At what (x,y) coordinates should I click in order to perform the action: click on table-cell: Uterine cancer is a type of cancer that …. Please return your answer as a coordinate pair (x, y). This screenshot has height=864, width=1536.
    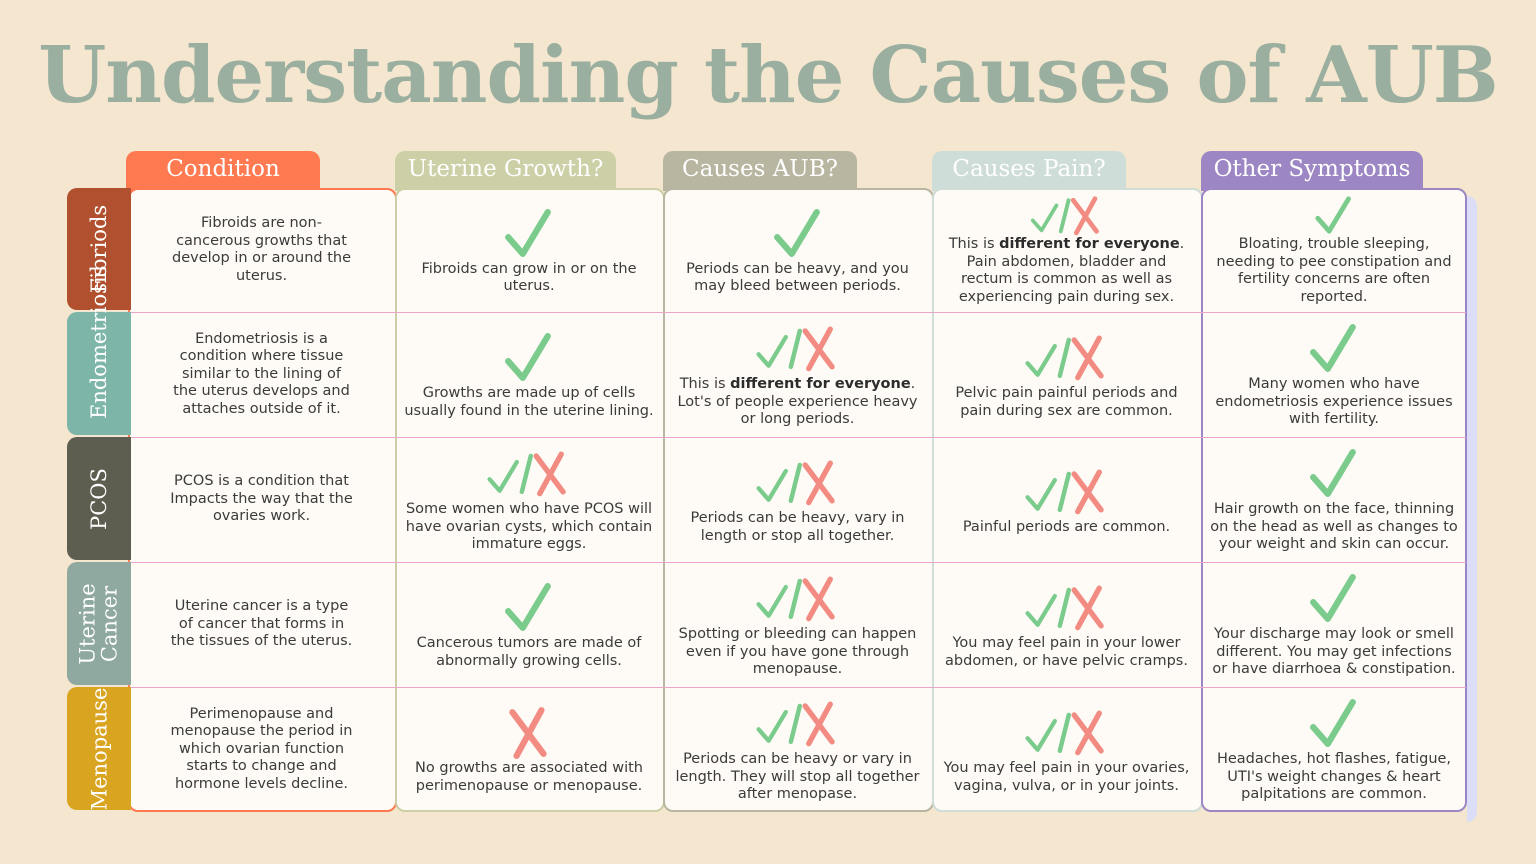
    Looking at the image, I should click on (261, 624).